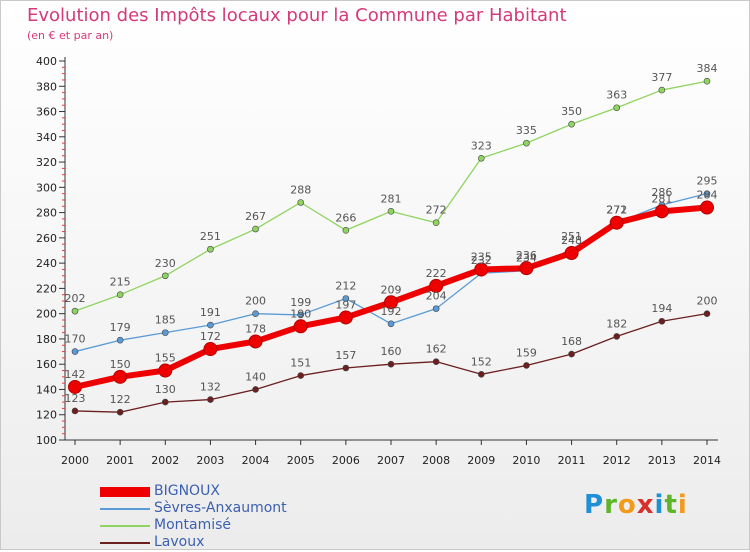  Describe the element at coordinates (391, 460) in the screenshot. I see `x-tick-label: 2007` at that location.